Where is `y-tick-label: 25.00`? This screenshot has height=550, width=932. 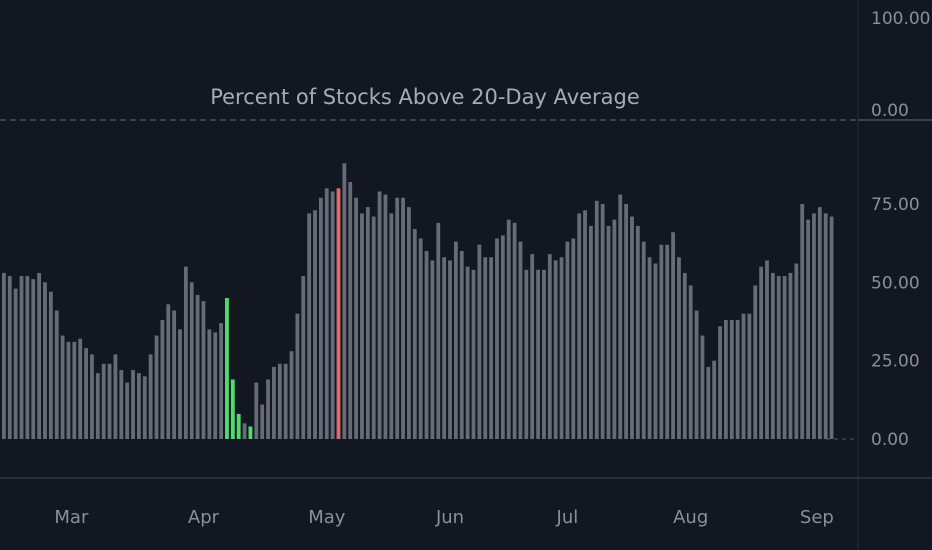
y-tick-label: 25.00 is located at coordinates (895, 362).